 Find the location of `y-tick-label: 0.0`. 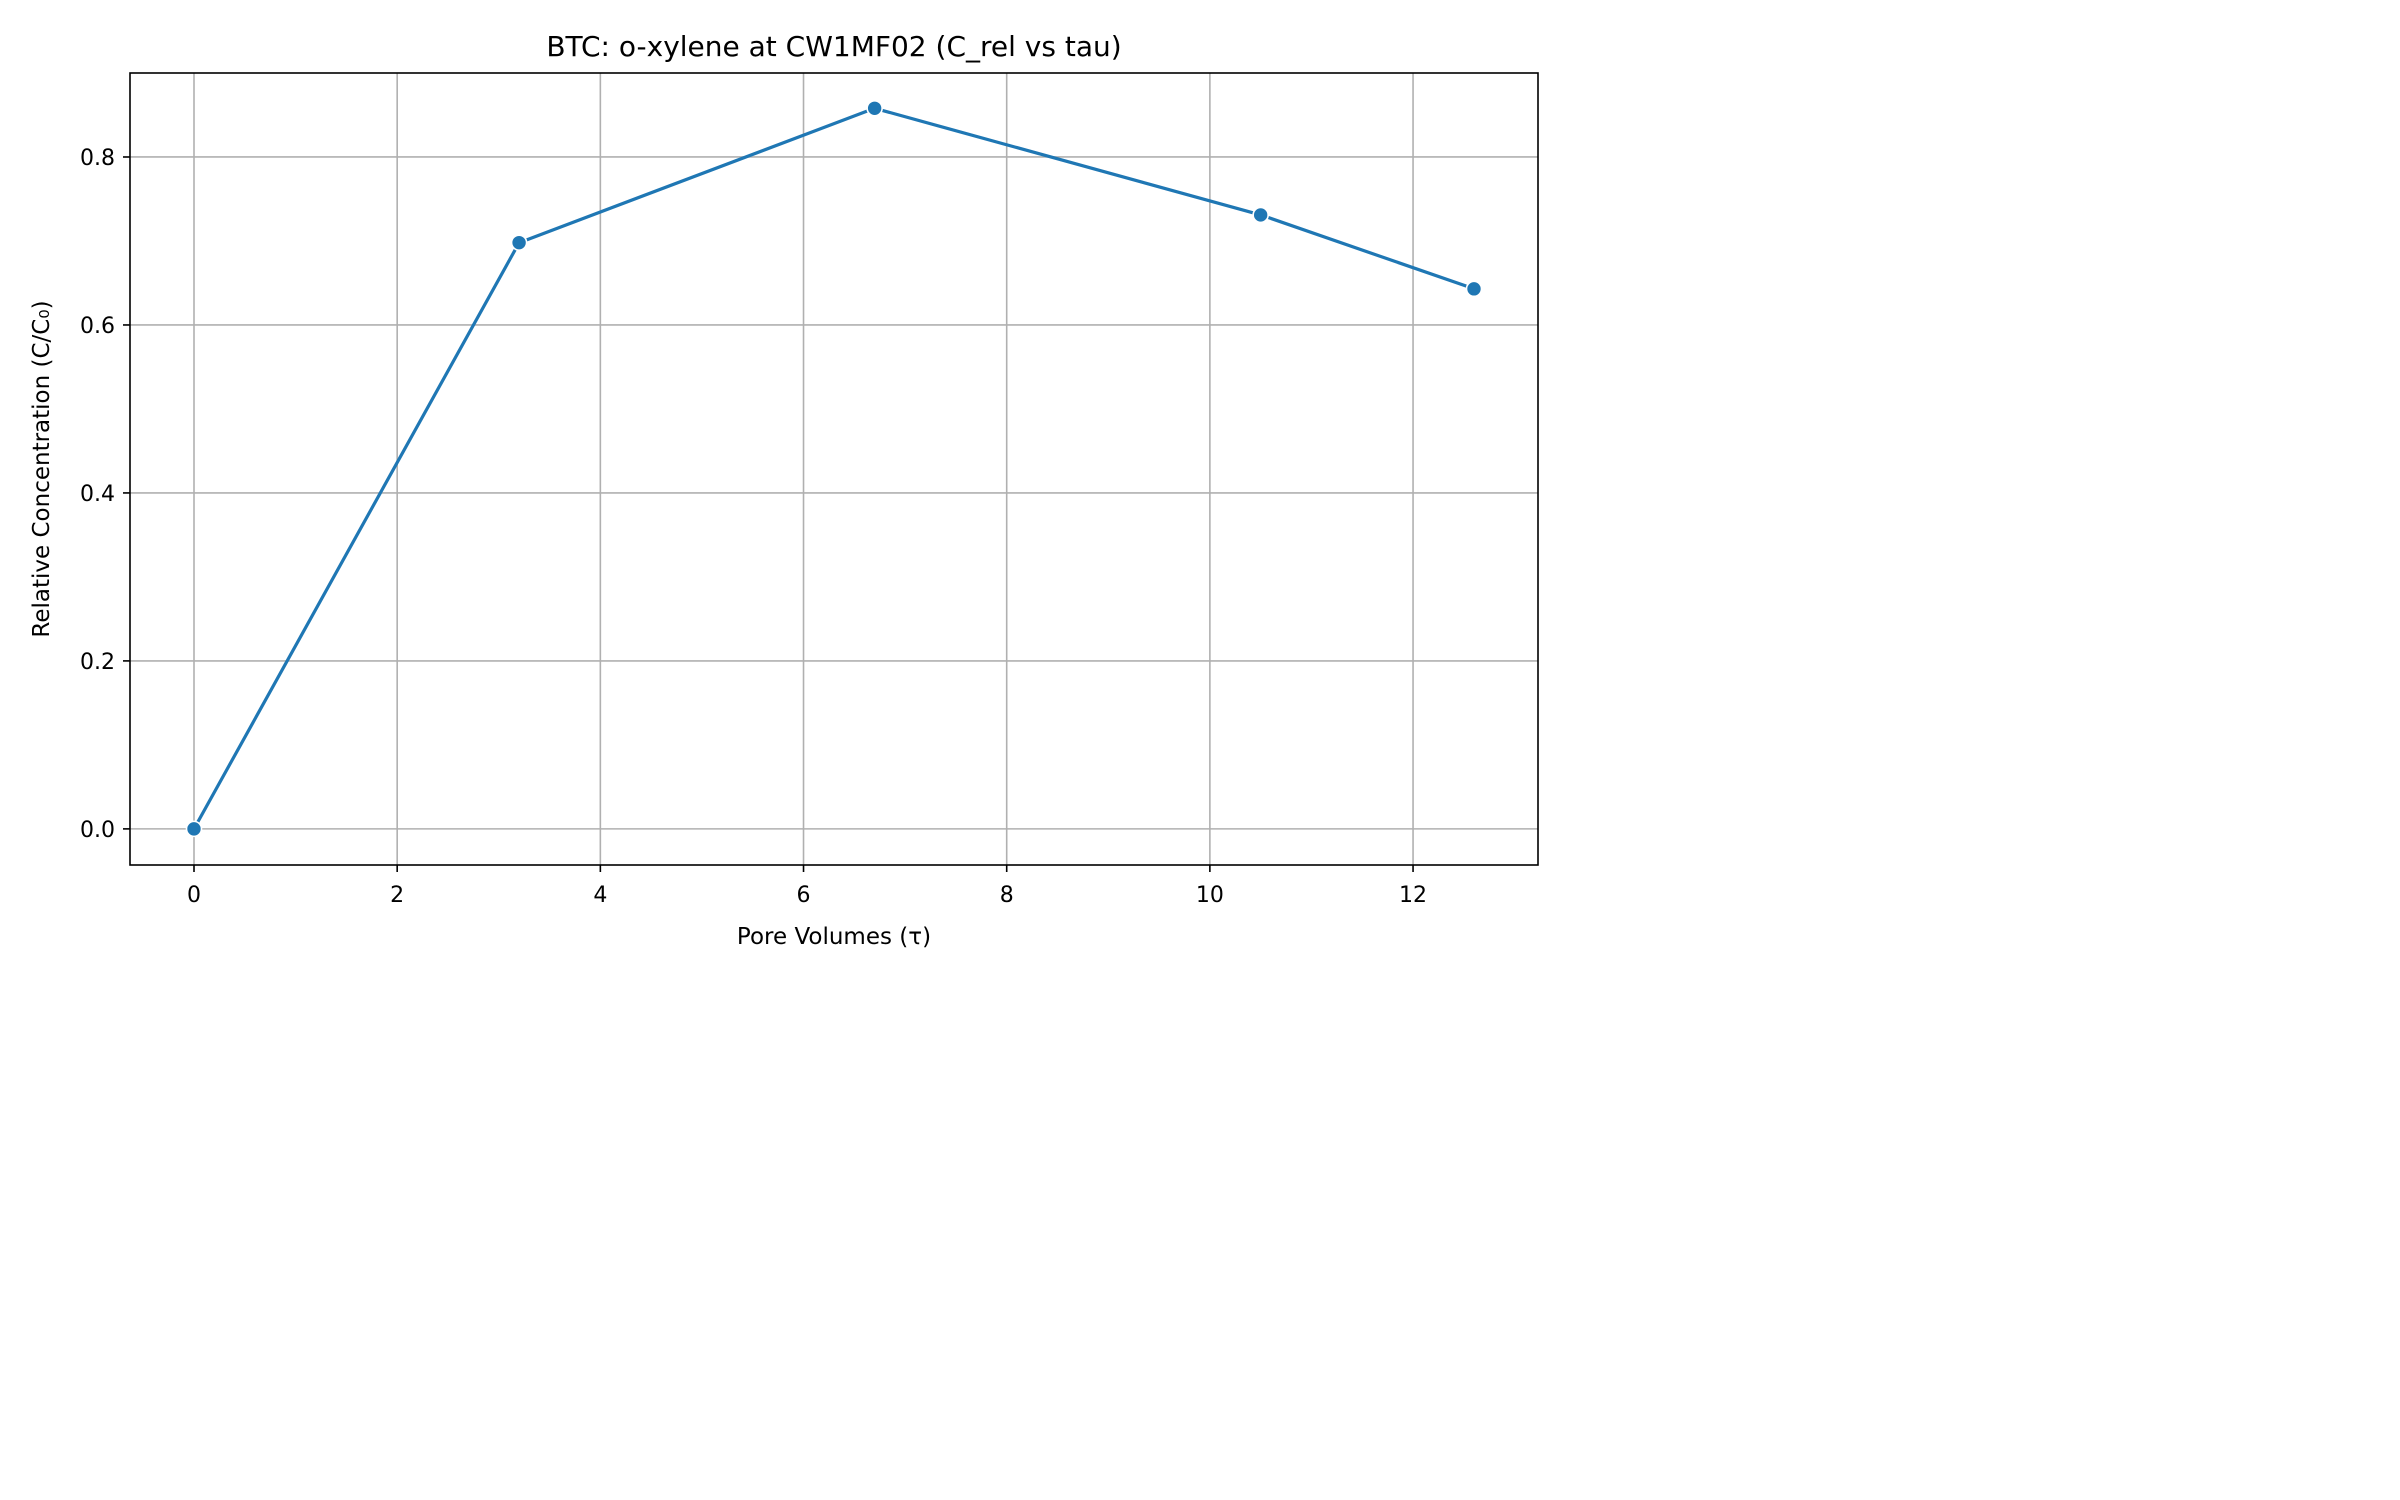

y-tick-label: 0.0 is located at coordinates (97, 830).